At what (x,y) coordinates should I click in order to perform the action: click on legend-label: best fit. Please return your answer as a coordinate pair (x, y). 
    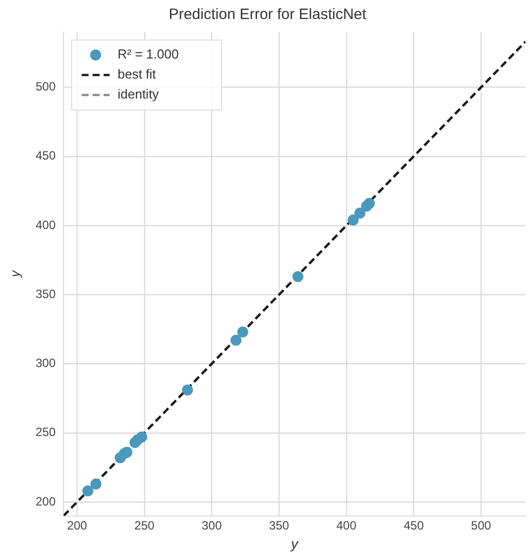
    Looking at the image, I should click on (137, 74).